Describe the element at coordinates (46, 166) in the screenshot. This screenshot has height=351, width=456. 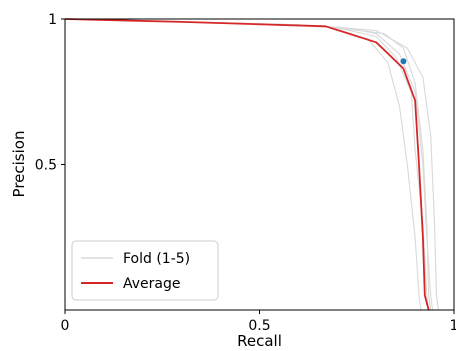
I see `y-tick-label: 0.5` at that location.